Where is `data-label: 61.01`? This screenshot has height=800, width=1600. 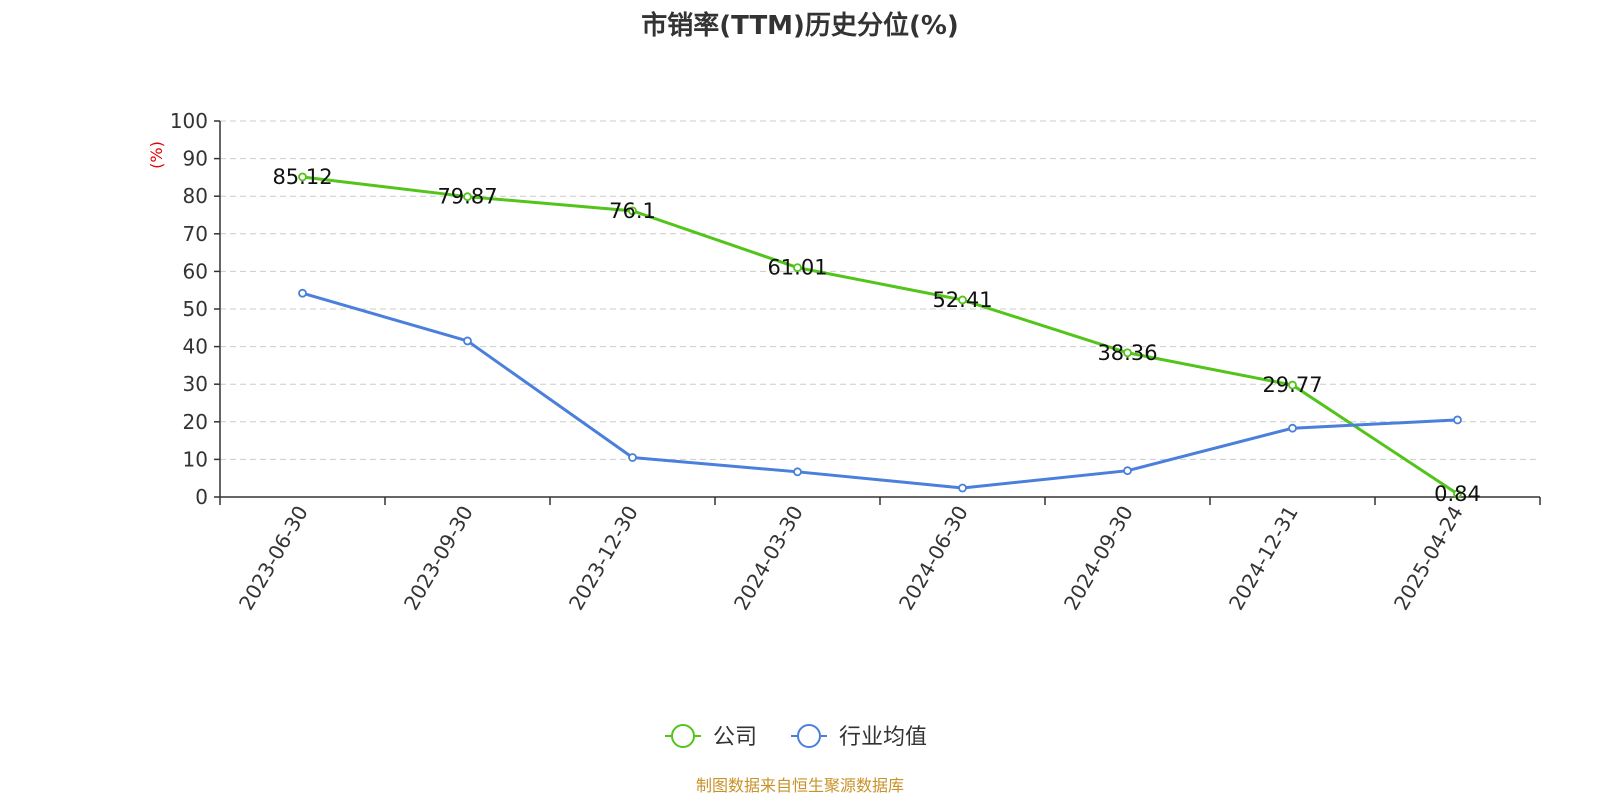
data-label: 61.01 is located at coordinates (797, 268).